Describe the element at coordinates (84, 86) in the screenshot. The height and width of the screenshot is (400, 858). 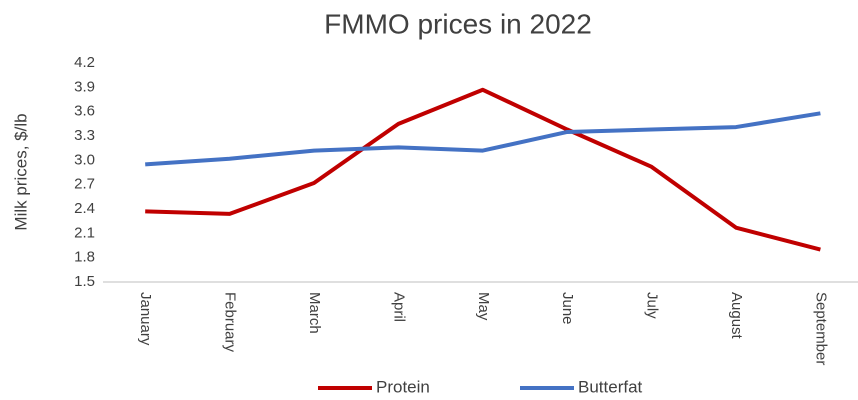
I see `y-tick-label: 3.9` at that location.